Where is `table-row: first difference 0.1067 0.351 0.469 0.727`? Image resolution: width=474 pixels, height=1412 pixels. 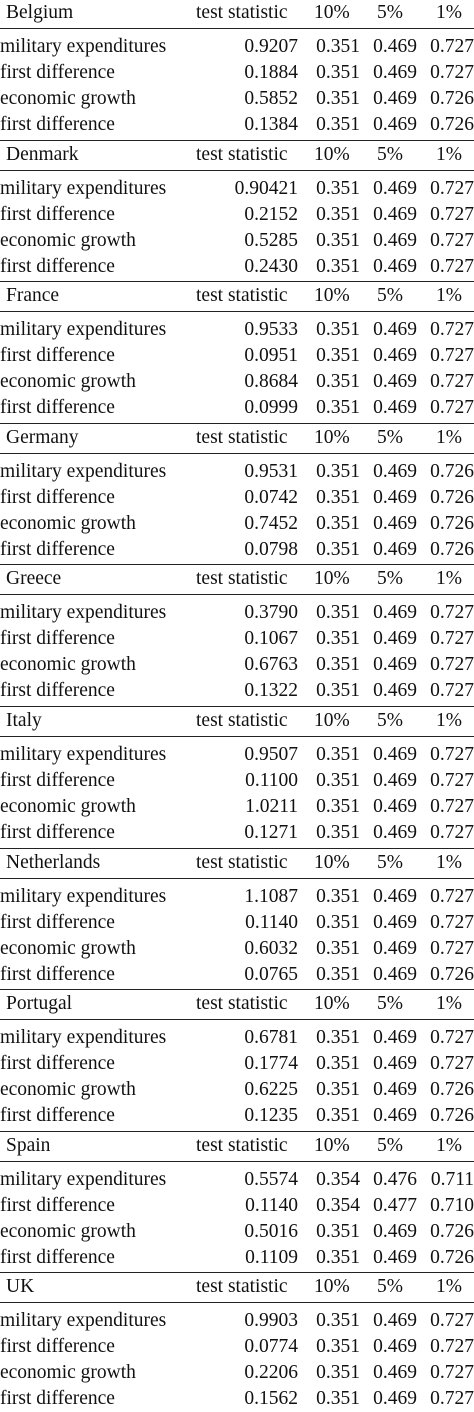
table-row: first difference 0.1067 0.351 0.469 0.727 is located at coordinates (237, 639).